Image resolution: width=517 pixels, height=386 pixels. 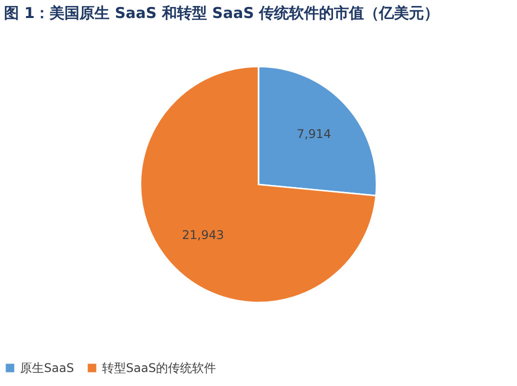 What do you see at coordinates (159, 368) in the screenshot?
I see `legend-label: 转型SaaS的传统软件` at bounding box center [159, 368].